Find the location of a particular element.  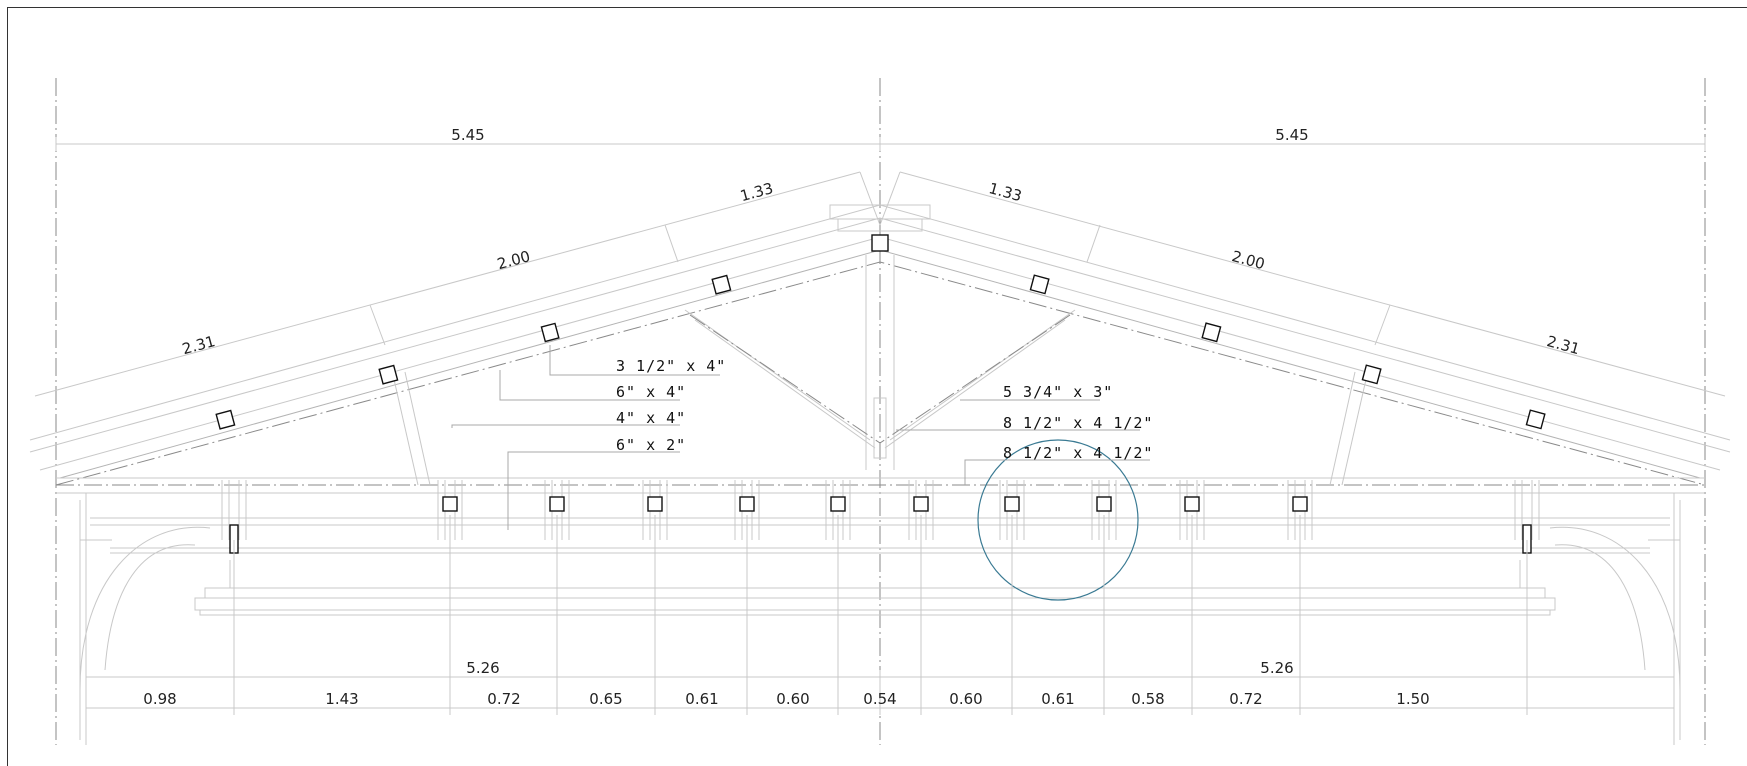

slope-dim-right-3: 2.31 is located at coordinates (1563, 345).